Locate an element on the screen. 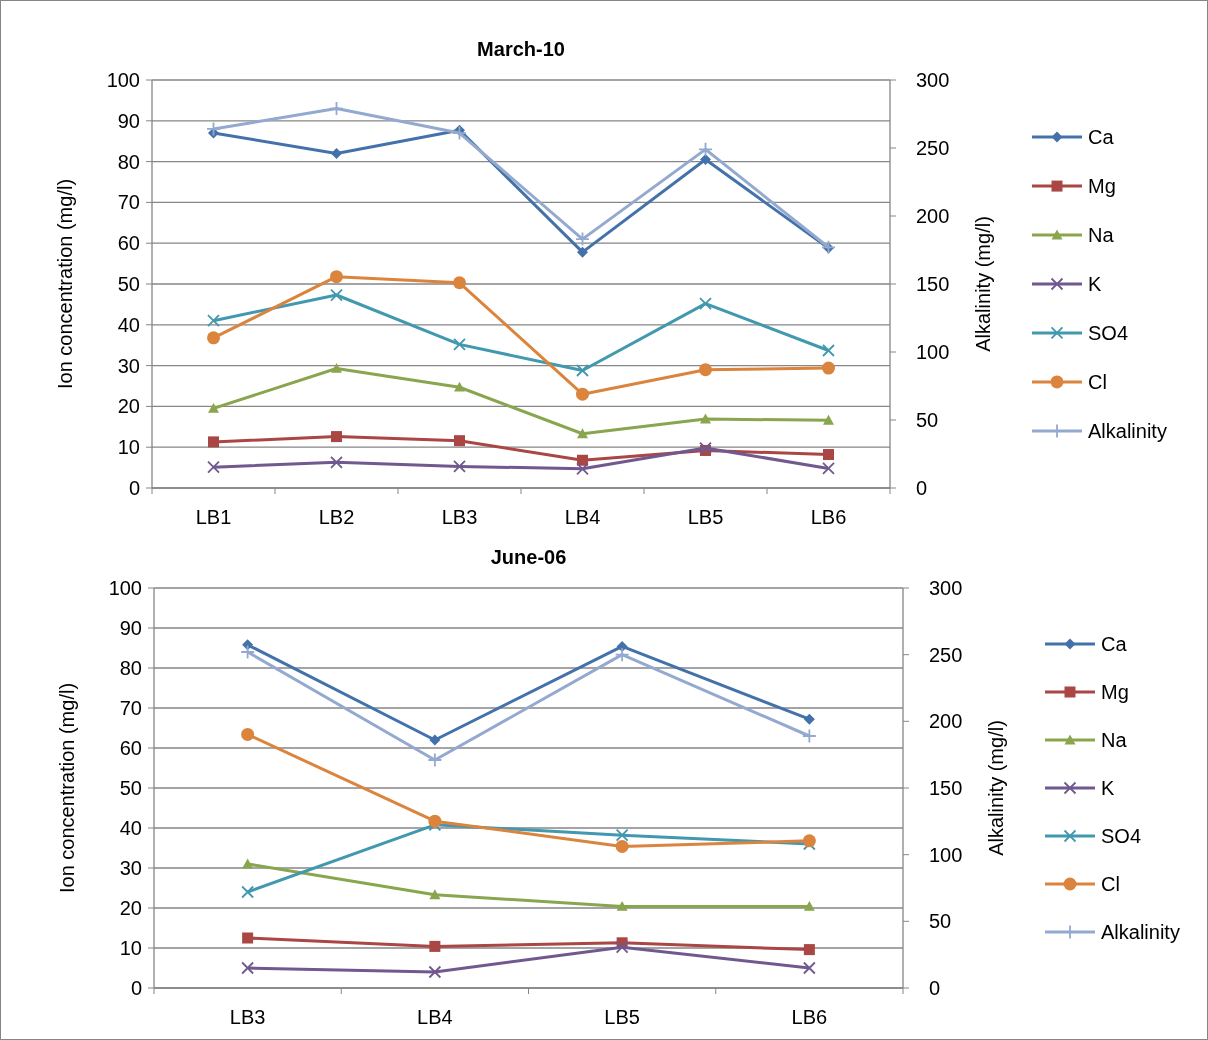 Image resolution: width=1208 pixels, height=1040 pixels. chart-title: March-10 is located at coordinates (521, 49).